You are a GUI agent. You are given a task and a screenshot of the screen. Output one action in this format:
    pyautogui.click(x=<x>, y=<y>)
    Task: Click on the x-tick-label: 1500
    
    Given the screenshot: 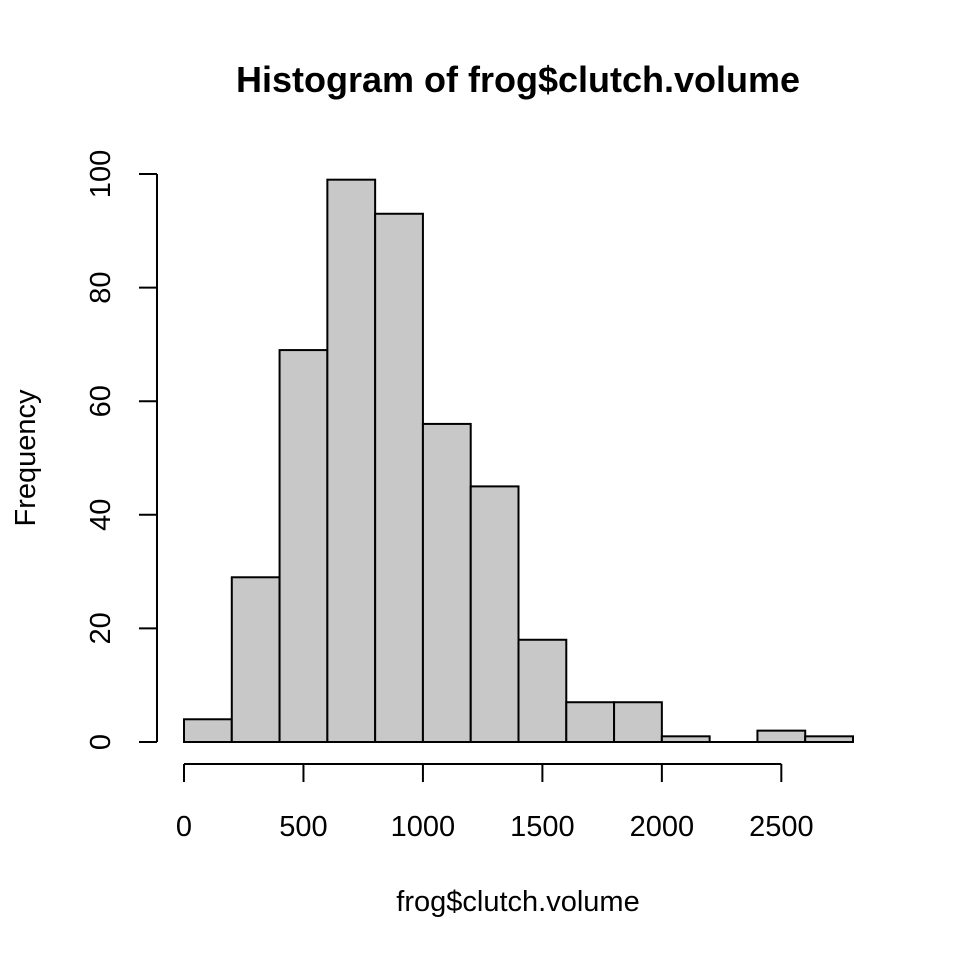 What is the action you would take?
    pyautogui.click(x=542, y=827)
    